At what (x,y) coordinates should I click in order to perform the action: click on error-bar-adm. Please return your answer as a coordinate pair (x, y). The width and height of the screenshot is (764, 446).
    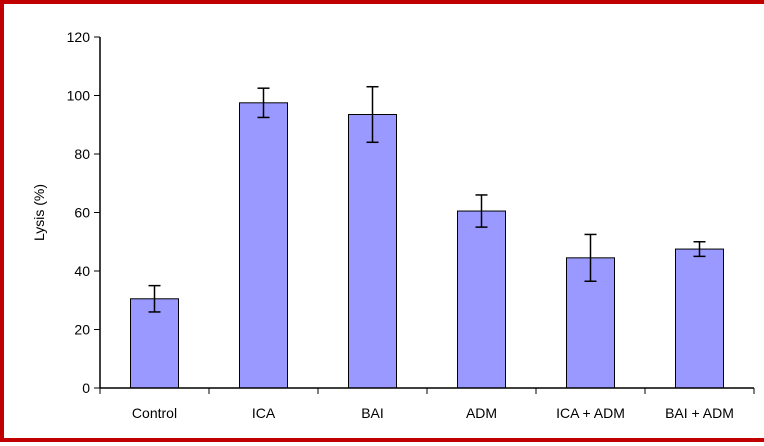
    Looking at the image, I should click on (481, 211).